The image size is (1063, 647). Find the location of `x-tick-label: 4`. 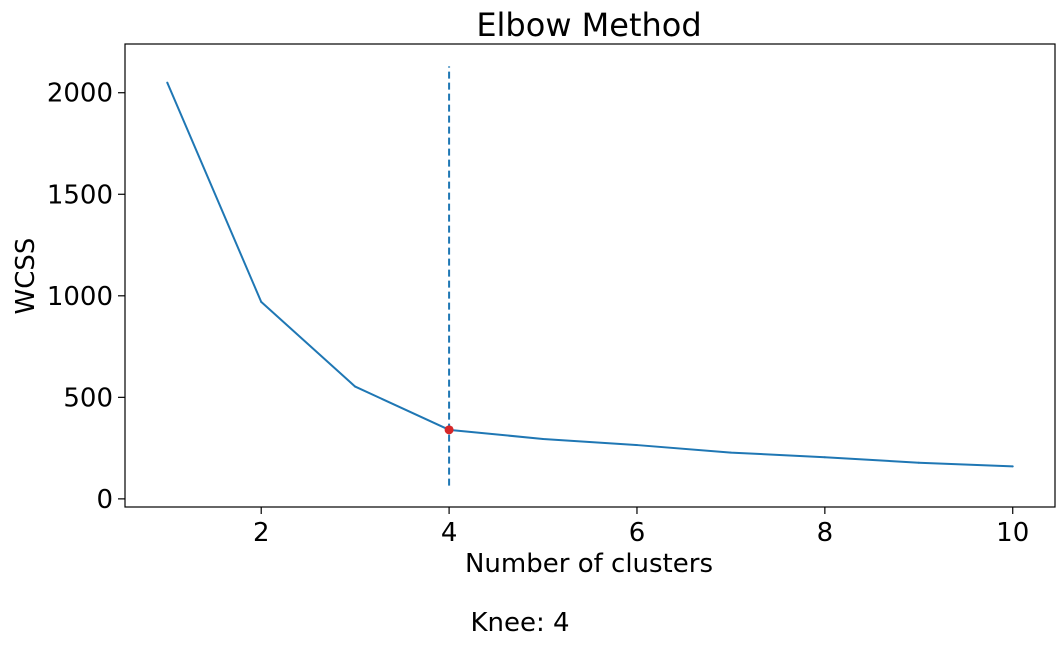

x-tick-label: 4 is located at coordinates (449, 533).